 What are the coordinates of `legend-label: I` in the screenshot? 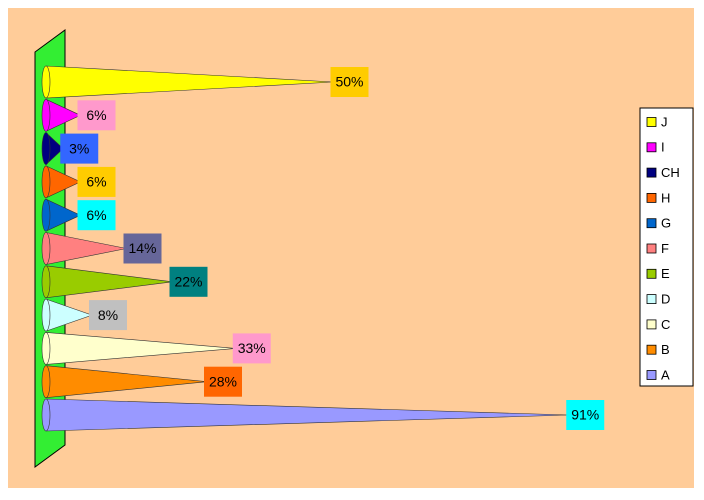 It's located at (663, 147).